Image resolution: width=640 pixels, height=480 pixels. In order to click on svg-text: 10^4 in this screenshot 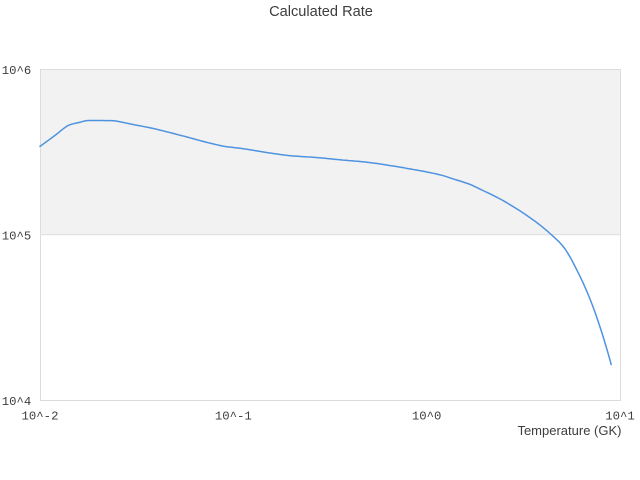, I will do `click(17, 402)`.